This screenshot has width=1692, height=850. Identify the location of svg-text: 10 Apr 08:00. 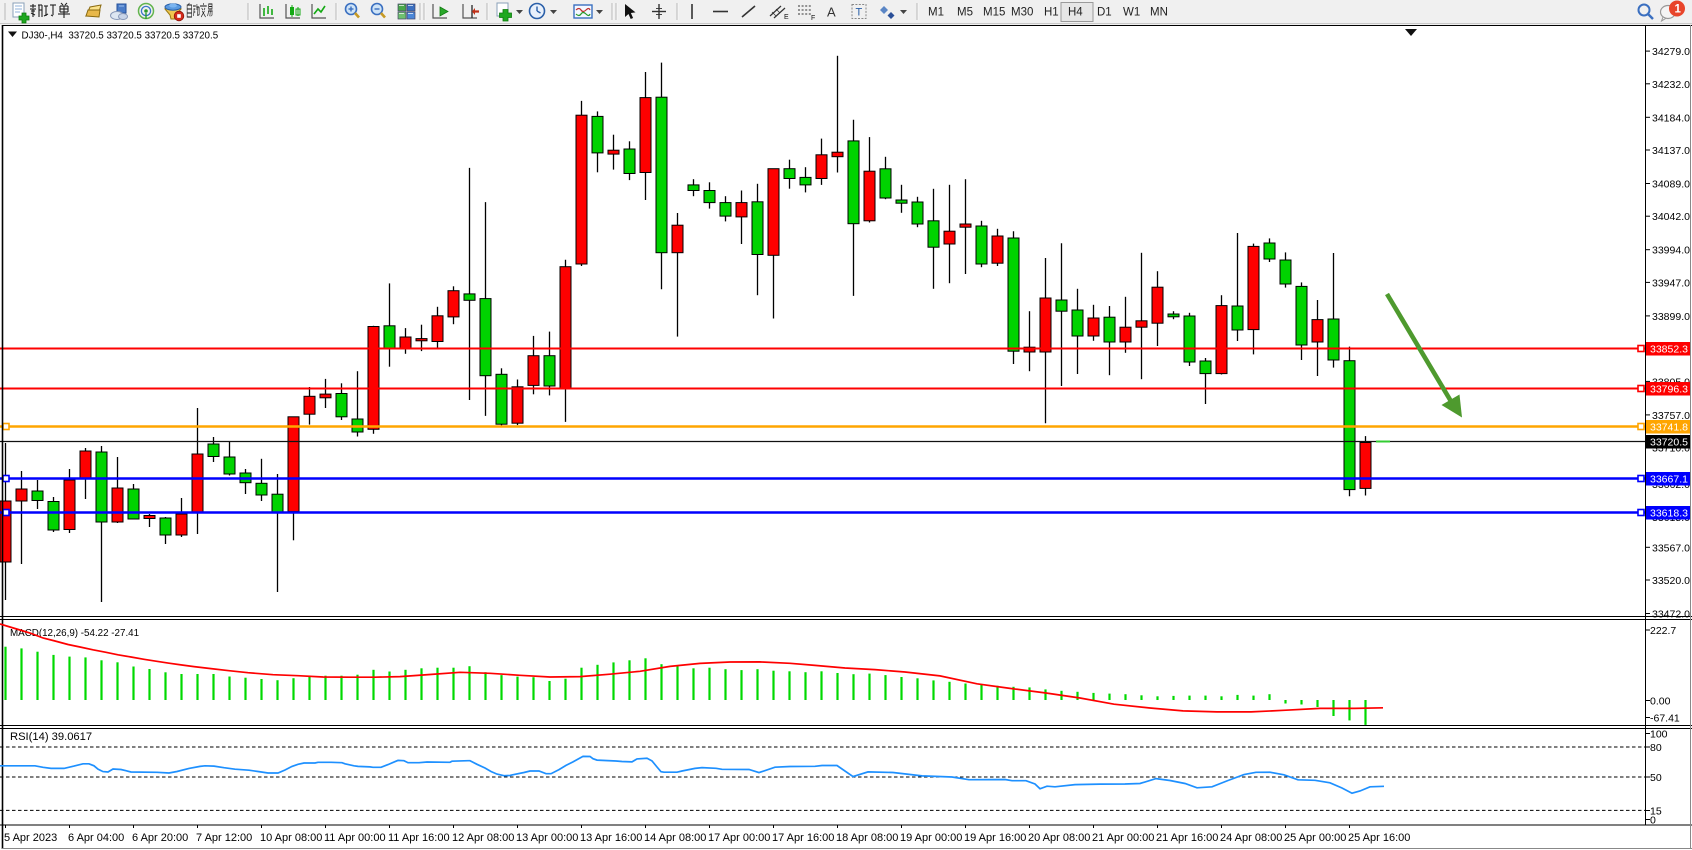
(291, 838).